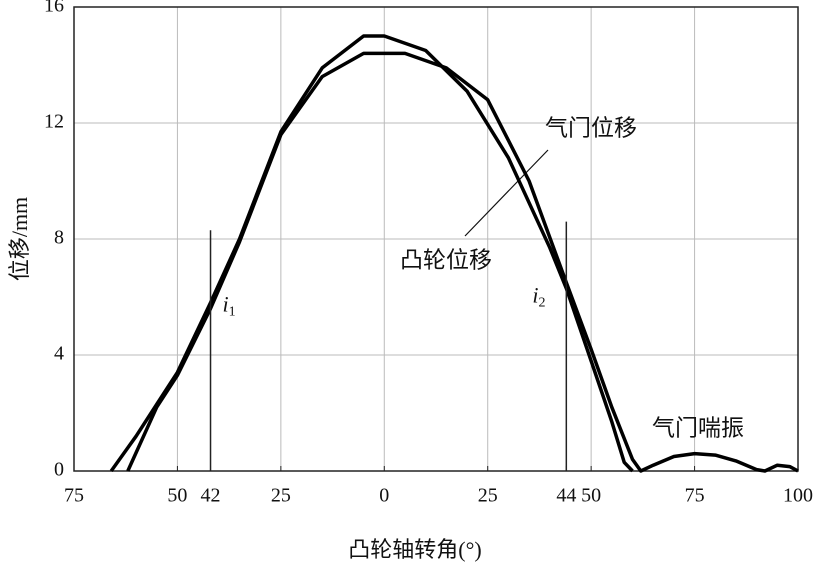 The image size is (823, 573). I want to click on y-tick-label: 12, so click(54, 122).